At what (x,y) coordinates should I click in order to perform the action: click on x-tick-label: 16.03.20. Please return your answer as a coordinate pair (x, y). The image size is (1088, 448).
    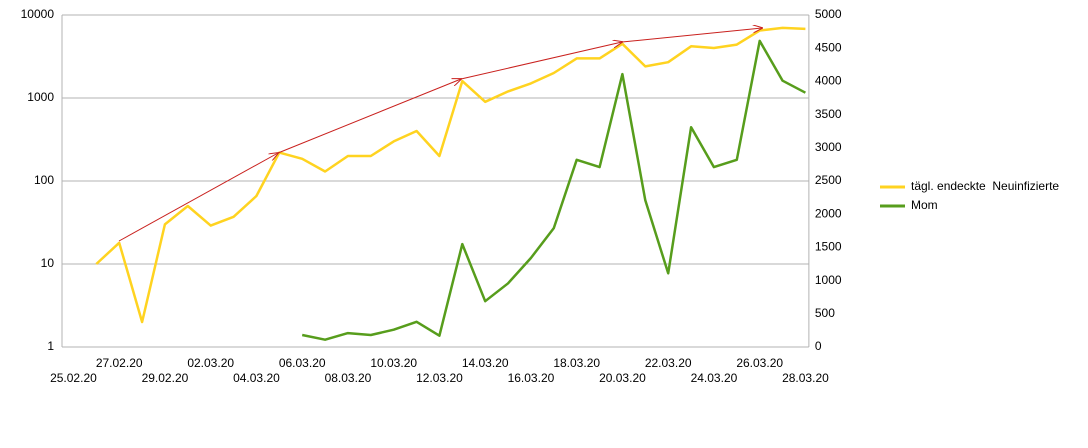
    Looking at the image, I should click on (531, 378).